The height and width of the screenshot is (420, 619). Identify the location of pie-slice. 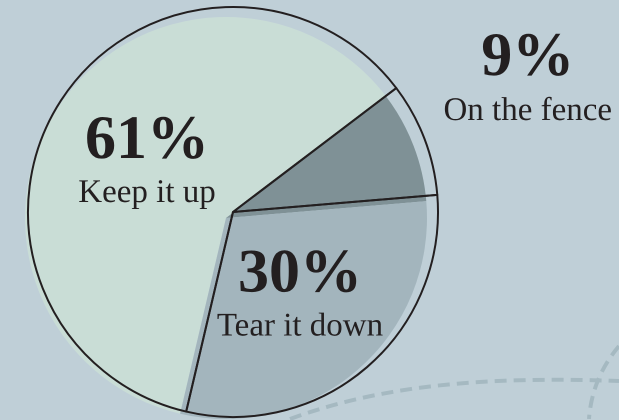
(326, 157).